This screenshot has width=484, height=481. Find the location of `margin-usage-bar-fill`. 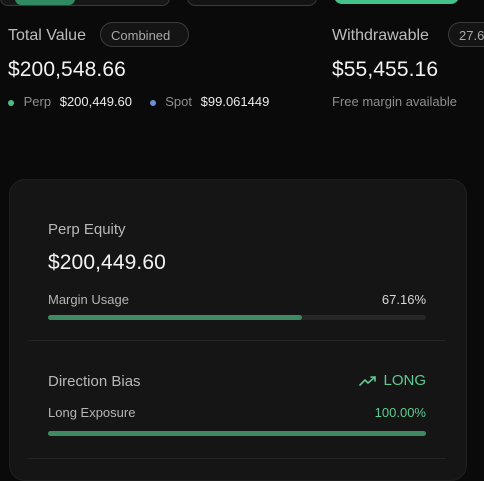

margin-usage-bar-fill is located at coordinates (175, 317).